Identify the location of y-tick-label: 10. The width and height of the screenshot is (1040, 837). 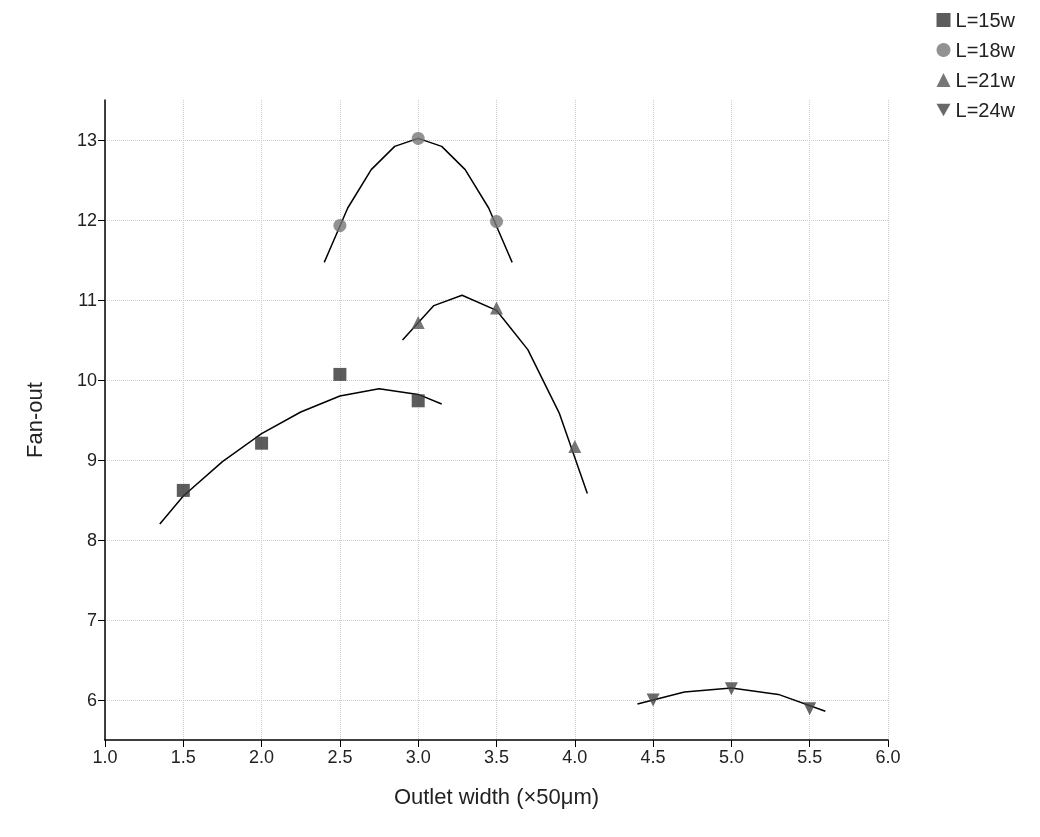
(86, 380).